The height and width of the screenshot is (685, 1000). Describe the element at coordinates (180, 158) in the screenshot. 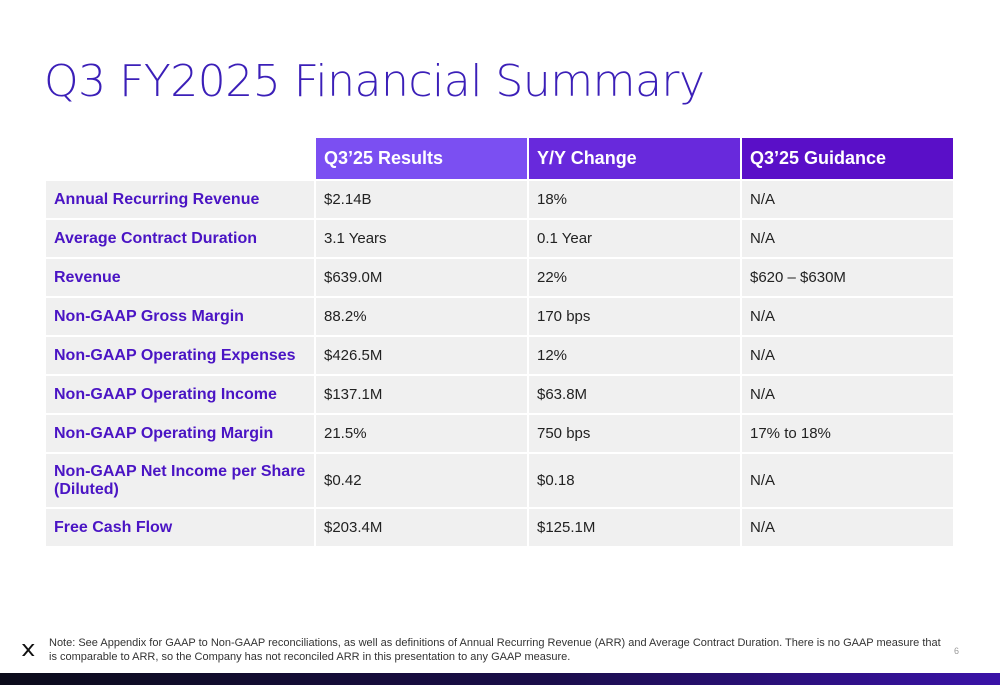

I see `header-blank` at that location.